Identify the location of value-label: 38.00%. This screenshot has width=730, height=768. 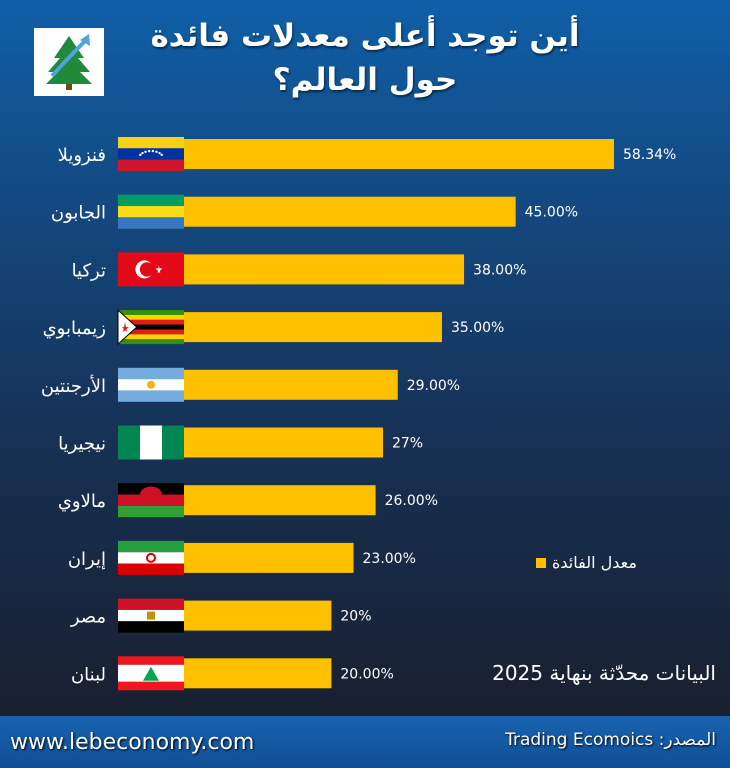
(499, 270).